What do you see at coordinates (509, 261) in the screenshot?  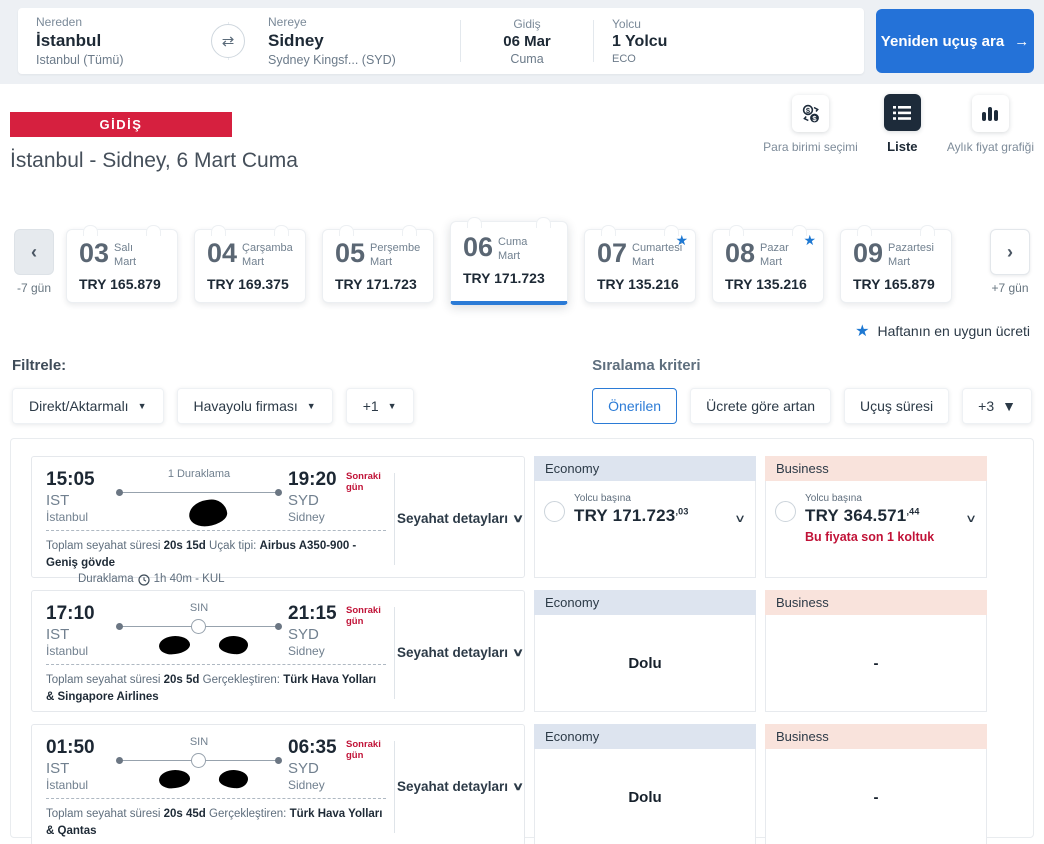 I see `date-card-06-selected: 06 Cuma Mart TRY 171.723` at bounding box center [509, 261].